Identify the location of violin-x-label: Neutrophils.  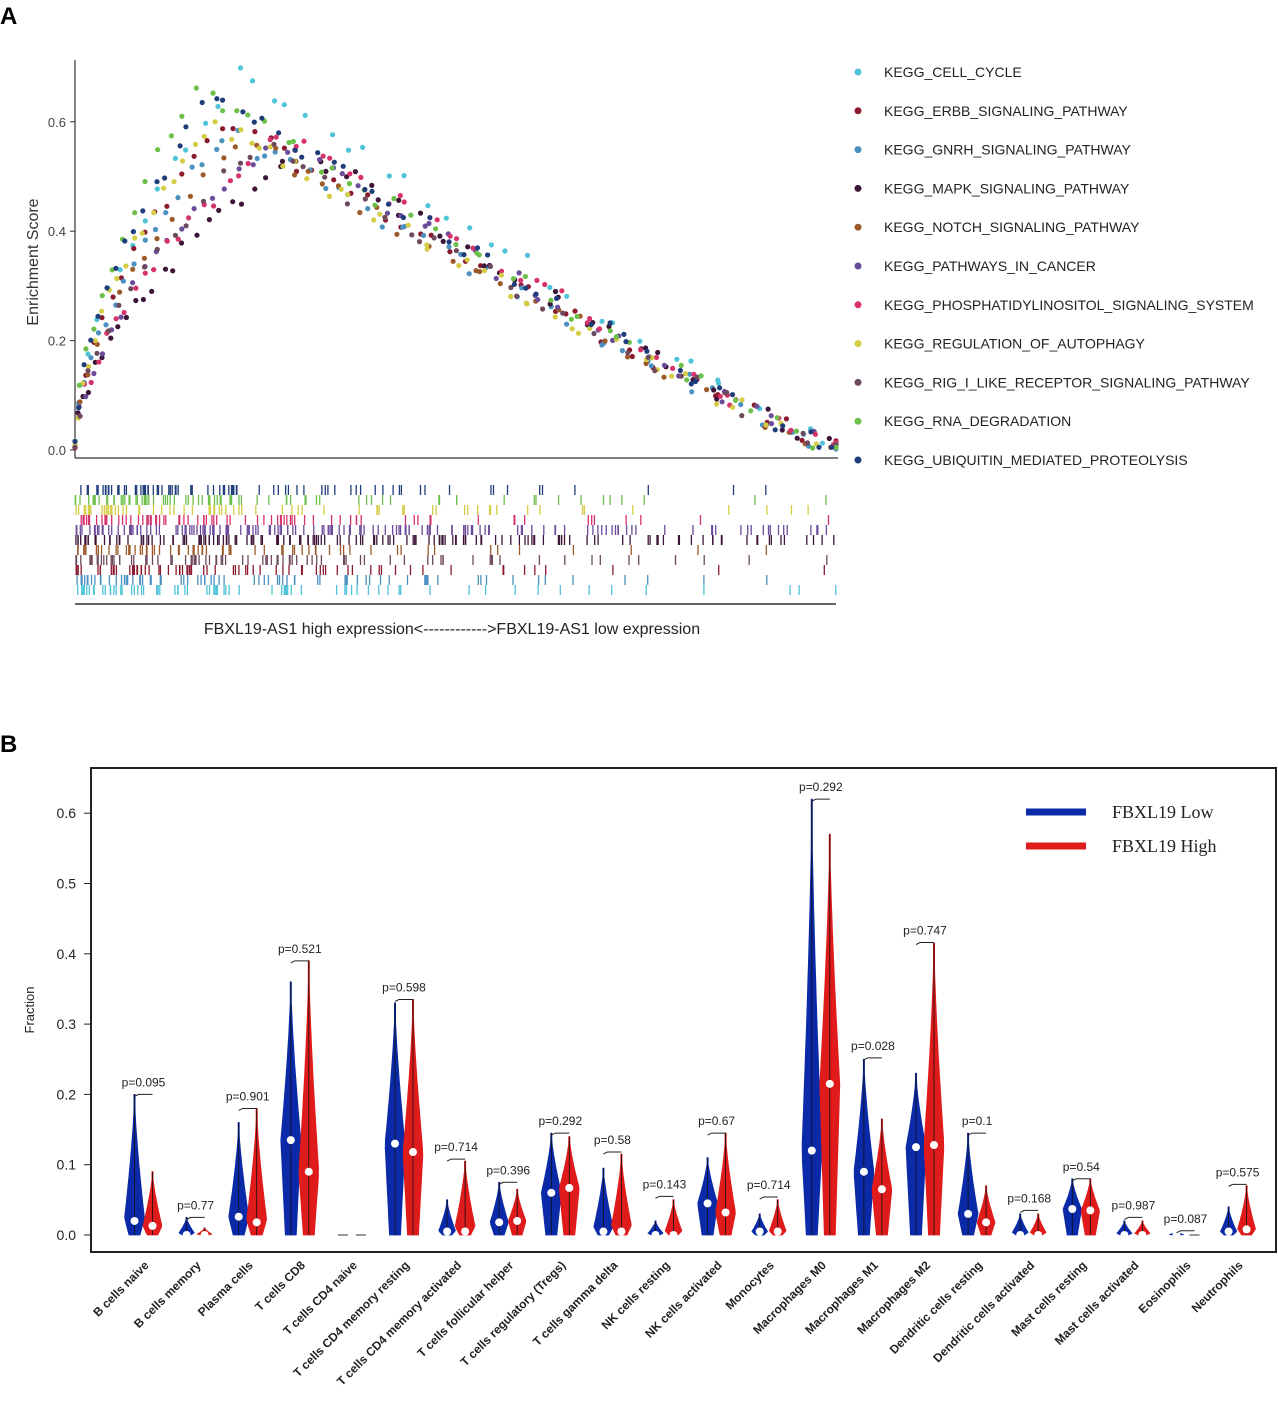
(1217, 1286).